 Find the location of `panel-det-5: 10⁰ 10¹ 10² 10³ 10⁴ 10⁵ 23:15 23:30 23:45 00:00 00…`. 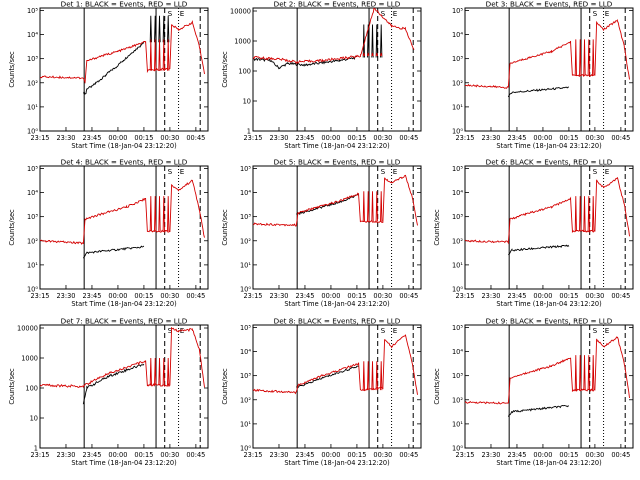

panel-det-5: 10⁰ 10¹ 10² 10³ 10⁴ 10⁵ 23:15 23:30 23:45 00:00 00… is located at coordinates (321, 233).